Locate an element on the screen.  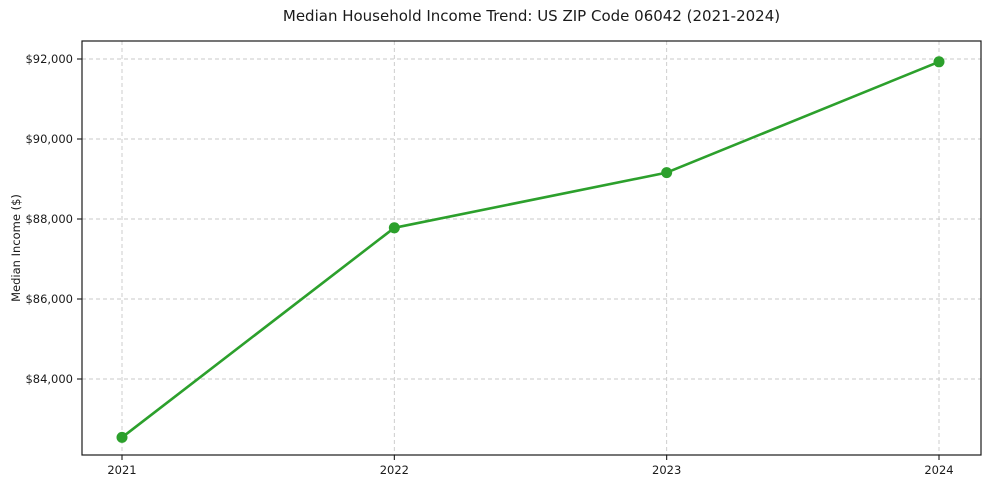
data-point-2024 is located at coordinates (939, 62).